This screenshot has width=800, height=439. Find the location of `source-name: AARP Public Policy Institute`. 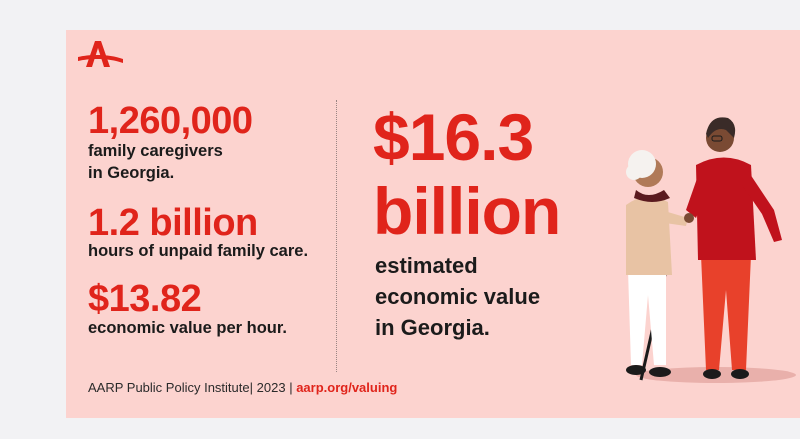

source-name: AARP Public Policy Institute is located at coordinates (169, 387).